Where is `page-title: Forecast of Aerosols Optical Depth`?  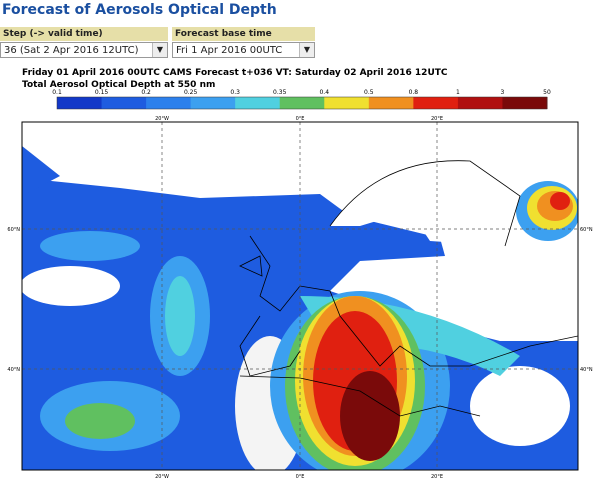
page-title: Forecast of Aerosols Optical Depth is located at coordinates (139, 10).